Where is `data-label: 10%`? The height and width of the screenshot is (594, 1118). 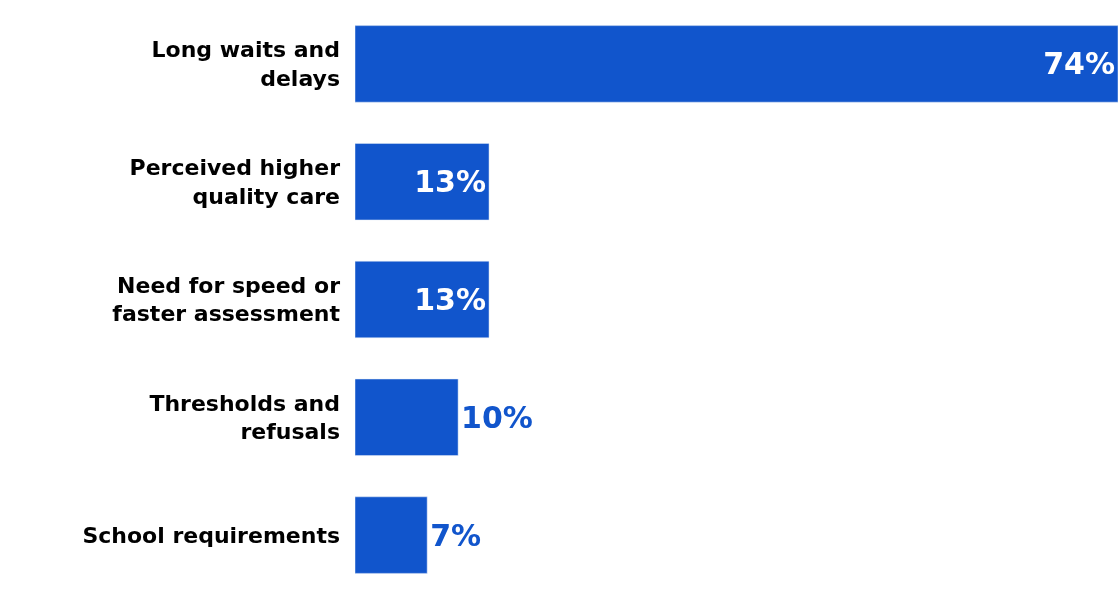 data-label: 10% is located at coordinates (497, 417).